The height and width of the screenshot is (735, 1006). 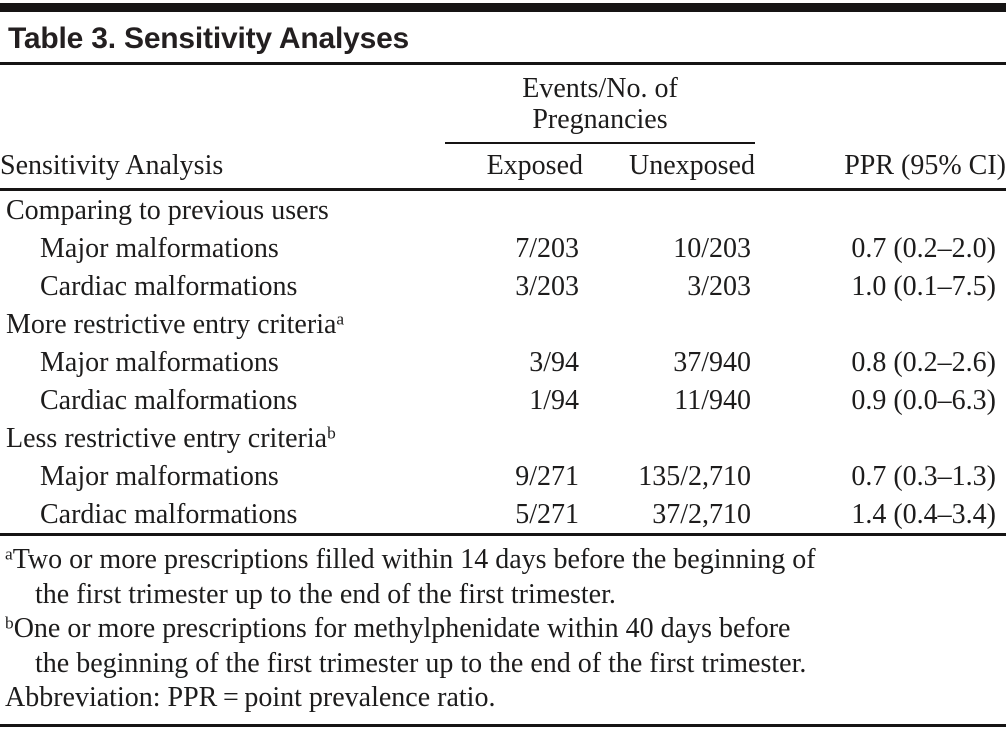 What do you see at coordinates (923, 400) in the screenshot?
I see `cell-ppr: 0.9 (0.0–6.3)` at bounding box center [923, 400].